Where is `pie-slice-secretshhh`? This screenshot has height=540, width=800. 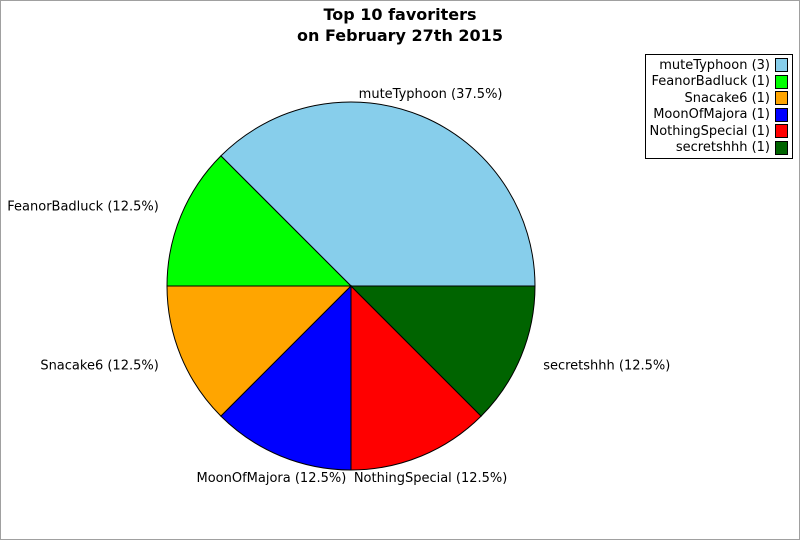
pie-slice-secretshhh is located at coordinates (442, 351).